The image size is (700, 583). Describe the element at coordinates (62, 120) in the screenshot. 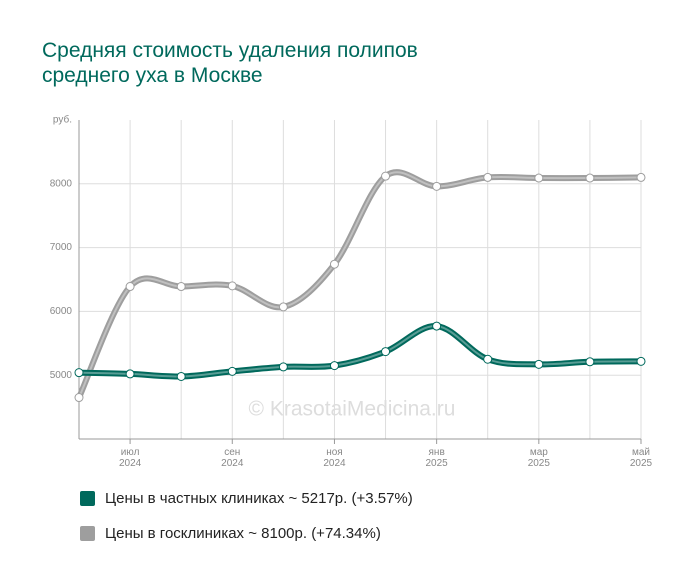

I see `y-unit-label: руб.` at that location.